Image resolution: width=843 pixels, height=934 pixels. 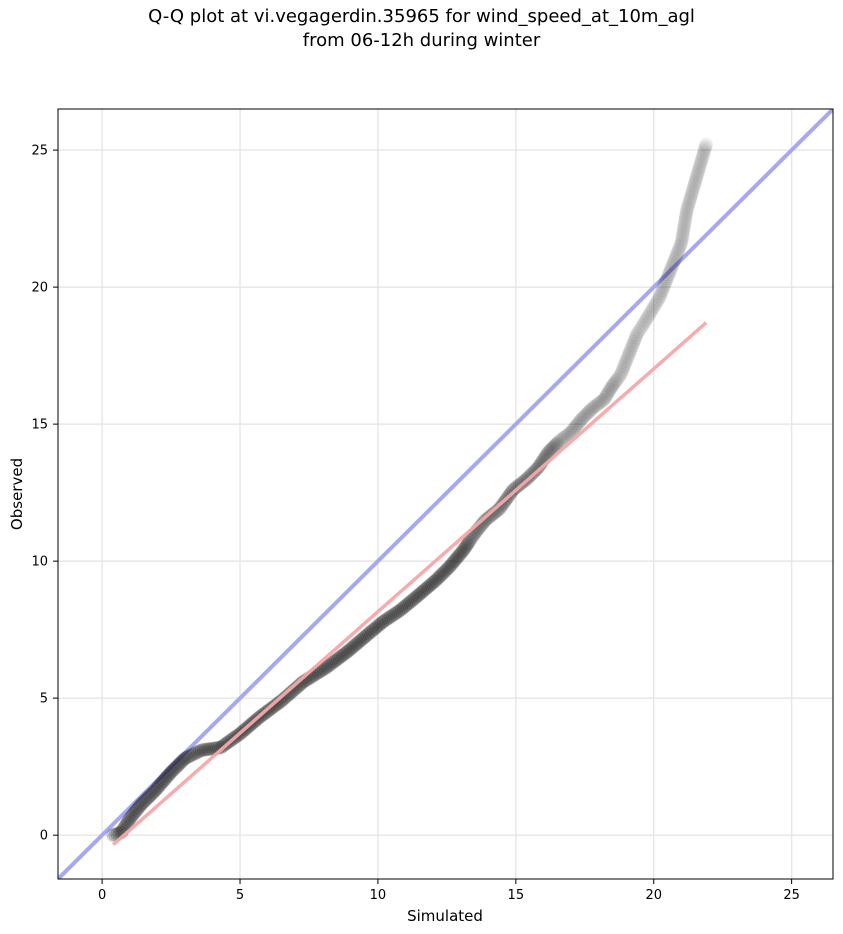 What do you see at coordinates (791, 895) in the screenshot?
I see `x-tick-label: 25` at bounding box center [791, 895].